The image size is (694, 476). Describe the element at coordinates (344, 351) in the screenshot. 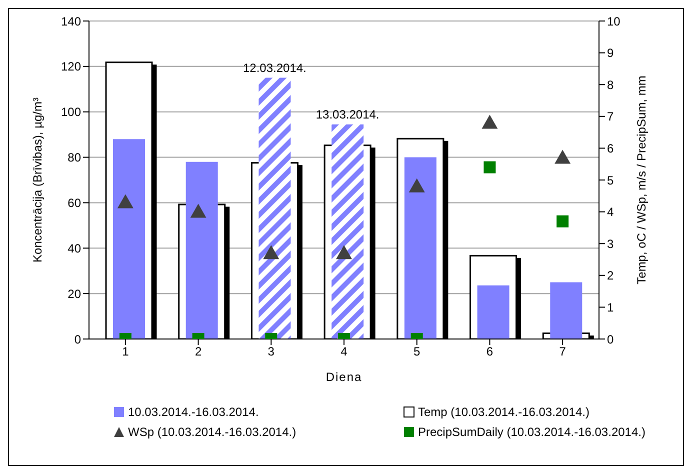

I see `x-tick-label: 4` at that location.